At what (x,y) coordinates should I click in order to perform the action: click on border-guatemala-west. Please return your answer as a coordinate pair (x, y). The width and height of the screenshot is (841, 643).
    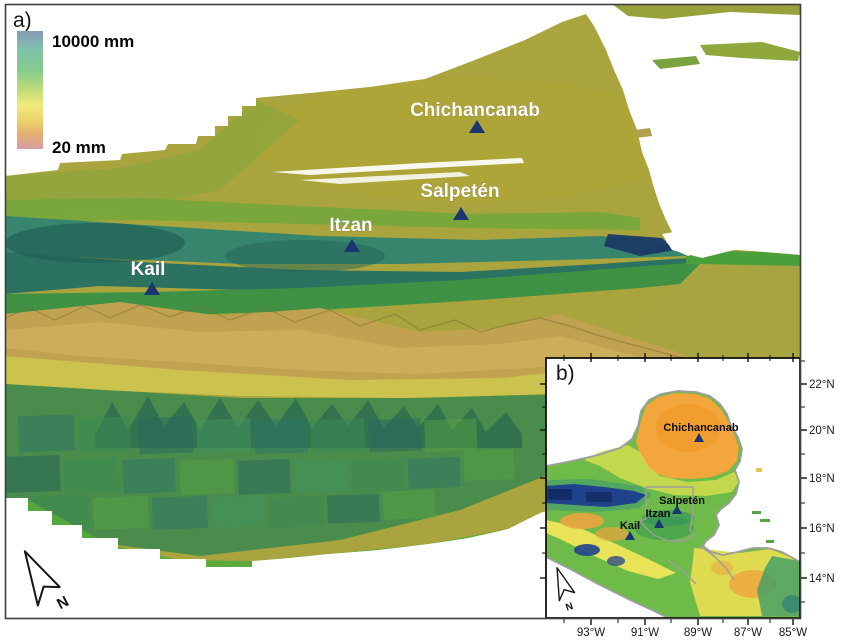
    Looking at the image, I should click on (667, 514).